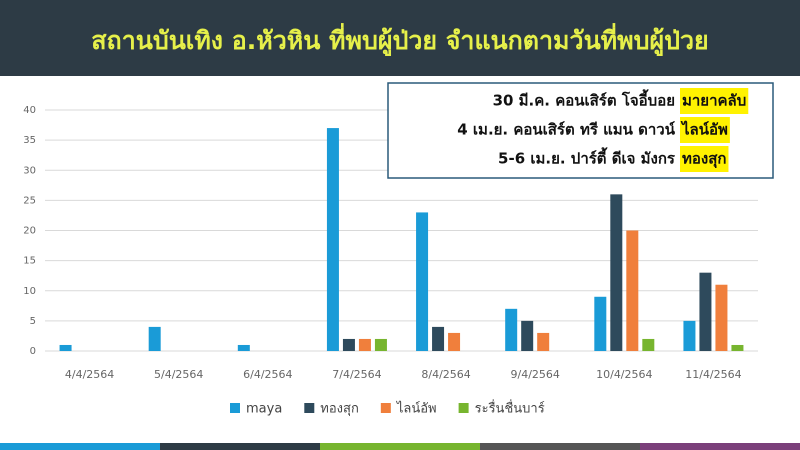  Describe the element at coordinates (29, 140) in the screenshot. I see `y-tick-label: 35` at that location.